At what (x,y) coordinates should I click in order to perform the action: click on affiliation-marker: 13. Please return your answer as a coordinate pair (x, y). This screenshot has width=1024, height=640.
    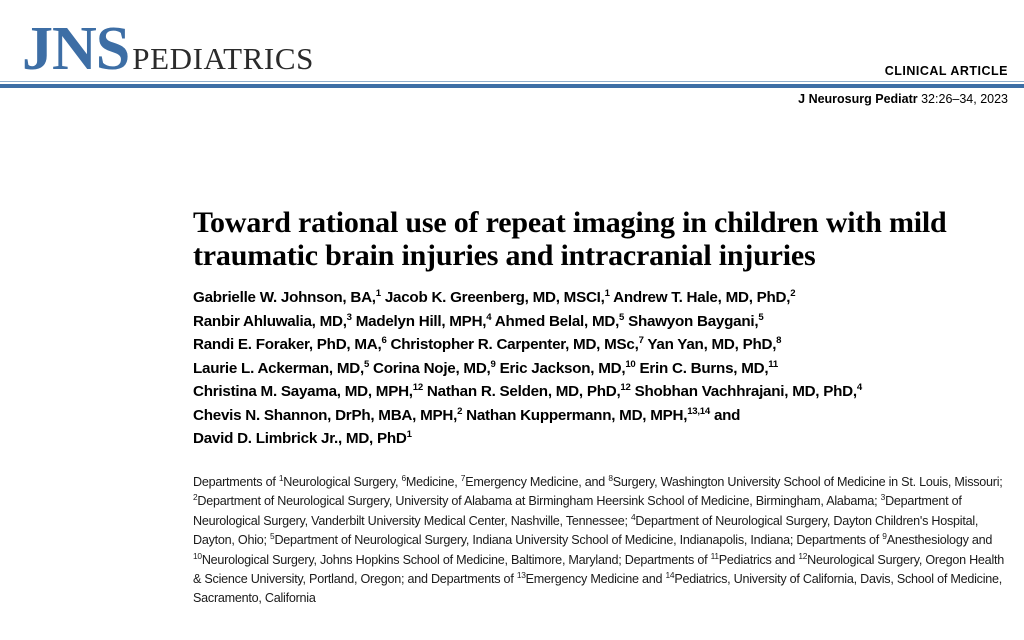
    Looking at the image, I should click on (521, 574).